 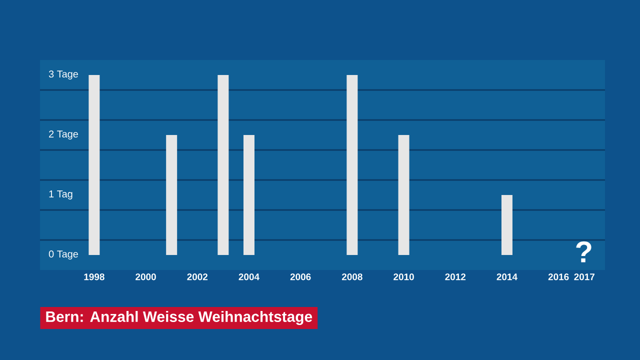 I want to click on y-tick-label: 3 Tage, so click(x=63, y=75).